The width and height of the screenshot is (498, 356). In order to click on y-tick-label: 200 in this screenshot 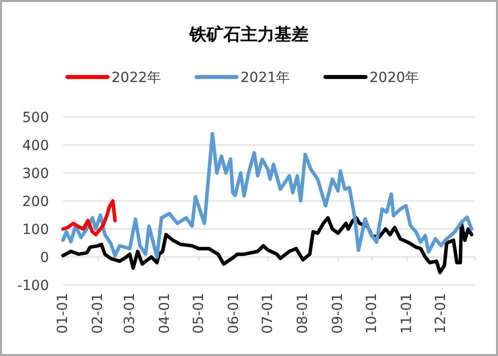, I will do `click(35, 202)`.